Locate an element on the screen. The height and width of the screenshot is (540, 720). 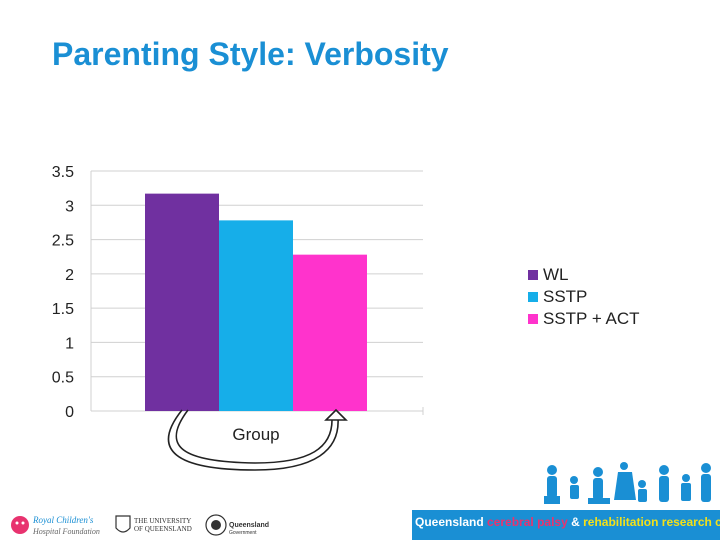
y-tick-label: 3 is located at coordinates (69, 206).